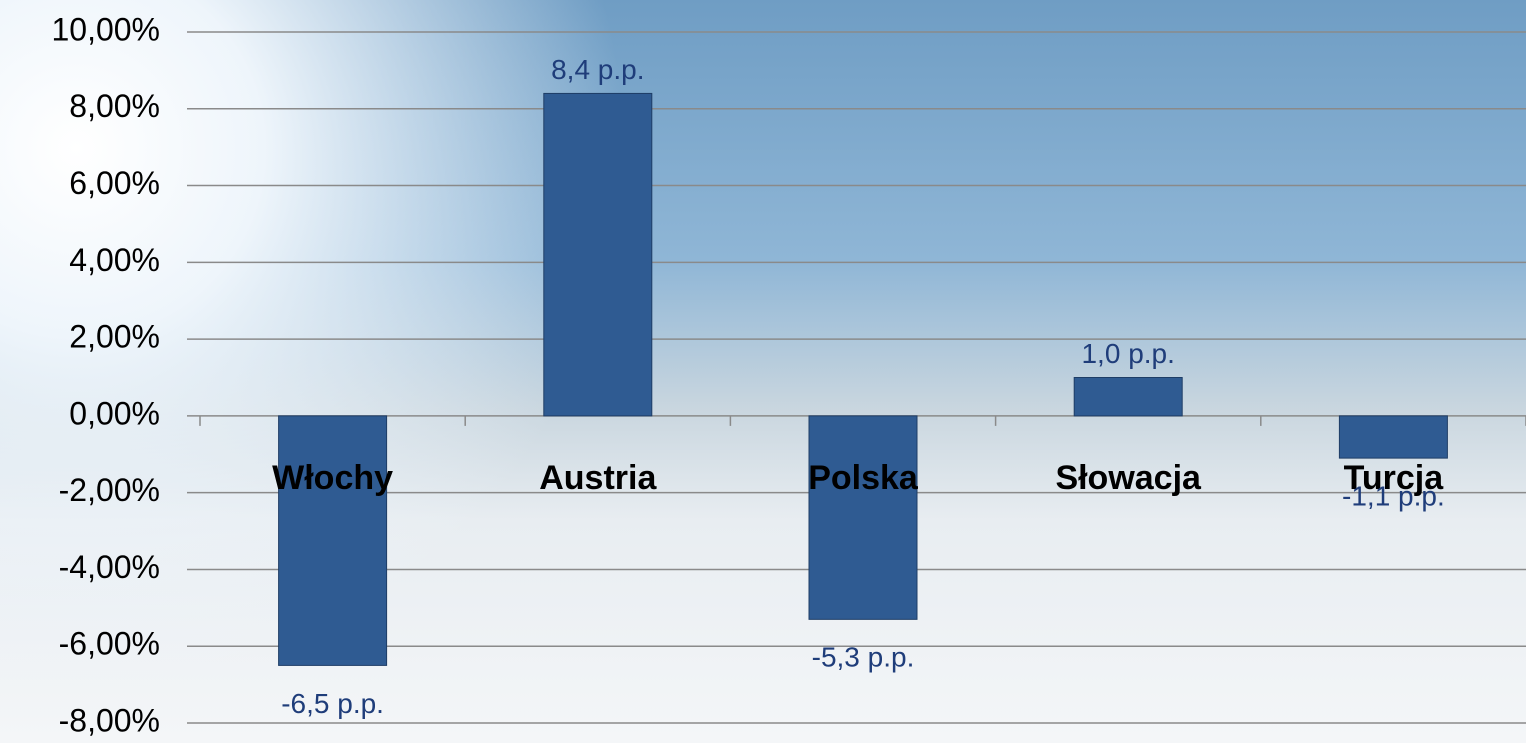 This screenshot has width=1526, height=743. I want to click on value-label: -1,1 p.p., so click(1393, 496).